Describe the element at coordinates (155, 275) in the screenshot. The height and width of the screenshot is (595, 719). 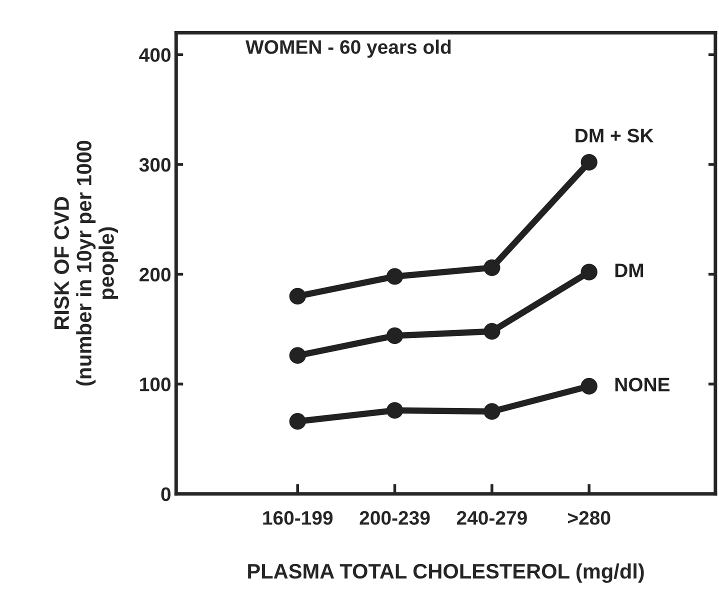
I see `y-tick-label: 200` at that location.